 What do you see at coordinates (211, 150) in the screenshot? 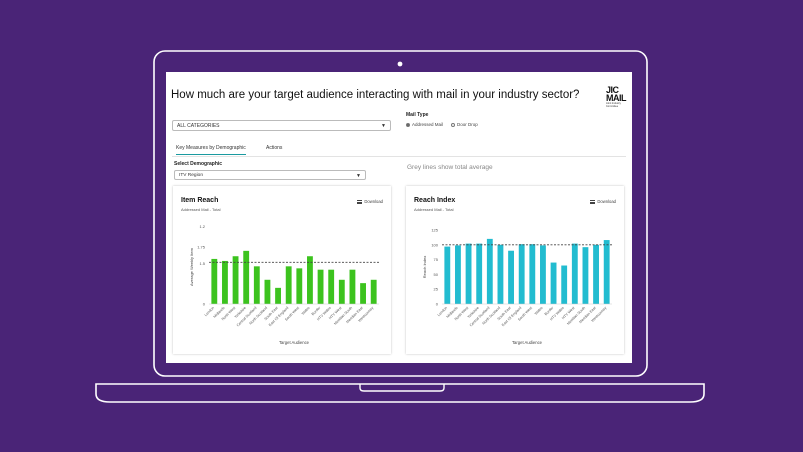
I see `tab-key-measures: Key Measures by Demographic` at bounding box center [211, 150].